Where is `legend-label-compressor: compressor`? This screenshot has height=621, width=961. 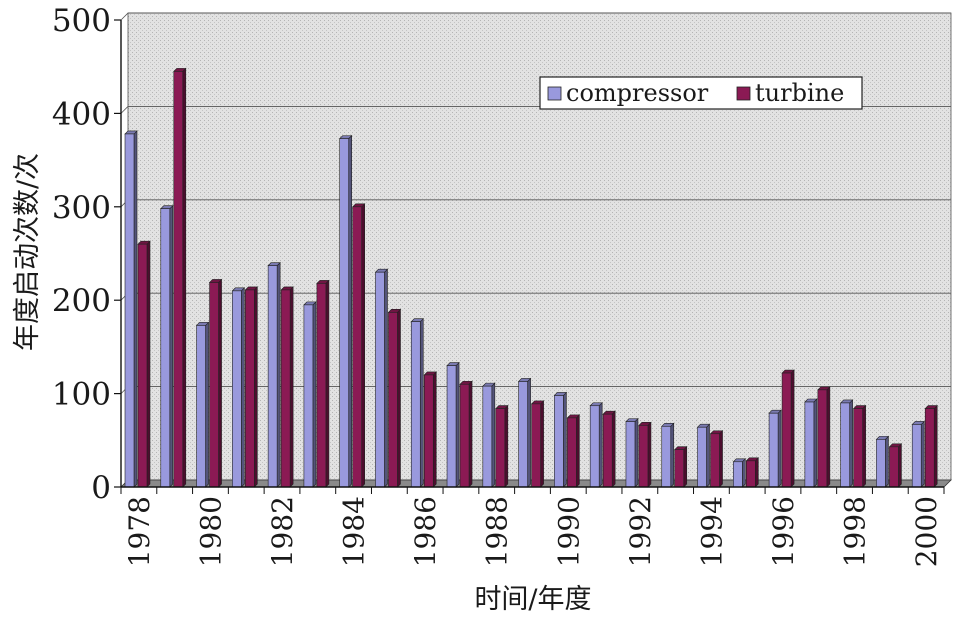 legend-label-compressor: compressor is located at coordinates (637, 93).